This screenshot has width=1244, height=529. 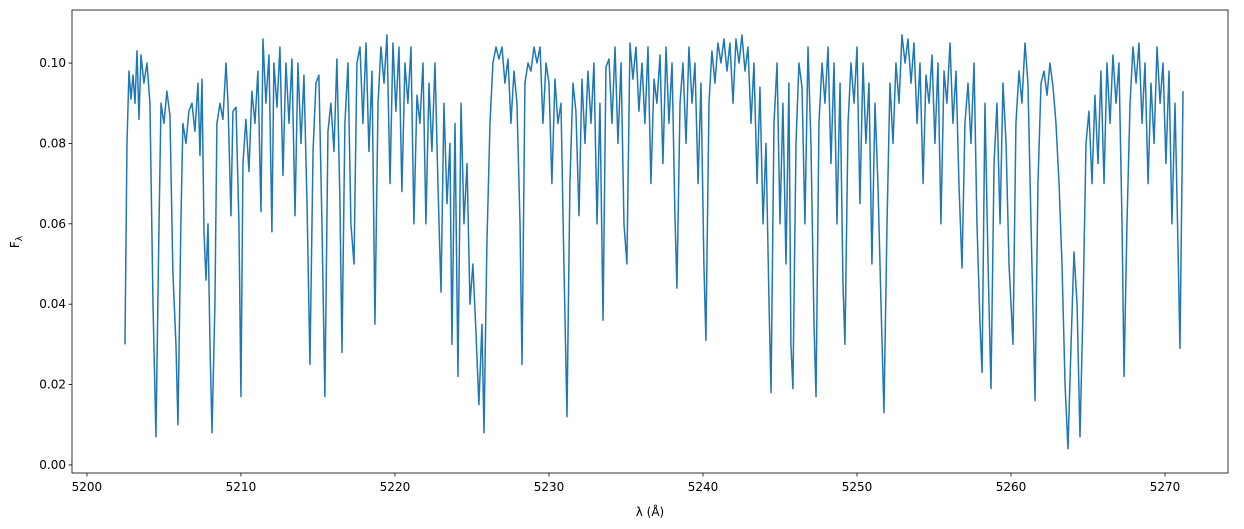 I want to click on y-axis-label: Fλ, so click(x=16, y=241).